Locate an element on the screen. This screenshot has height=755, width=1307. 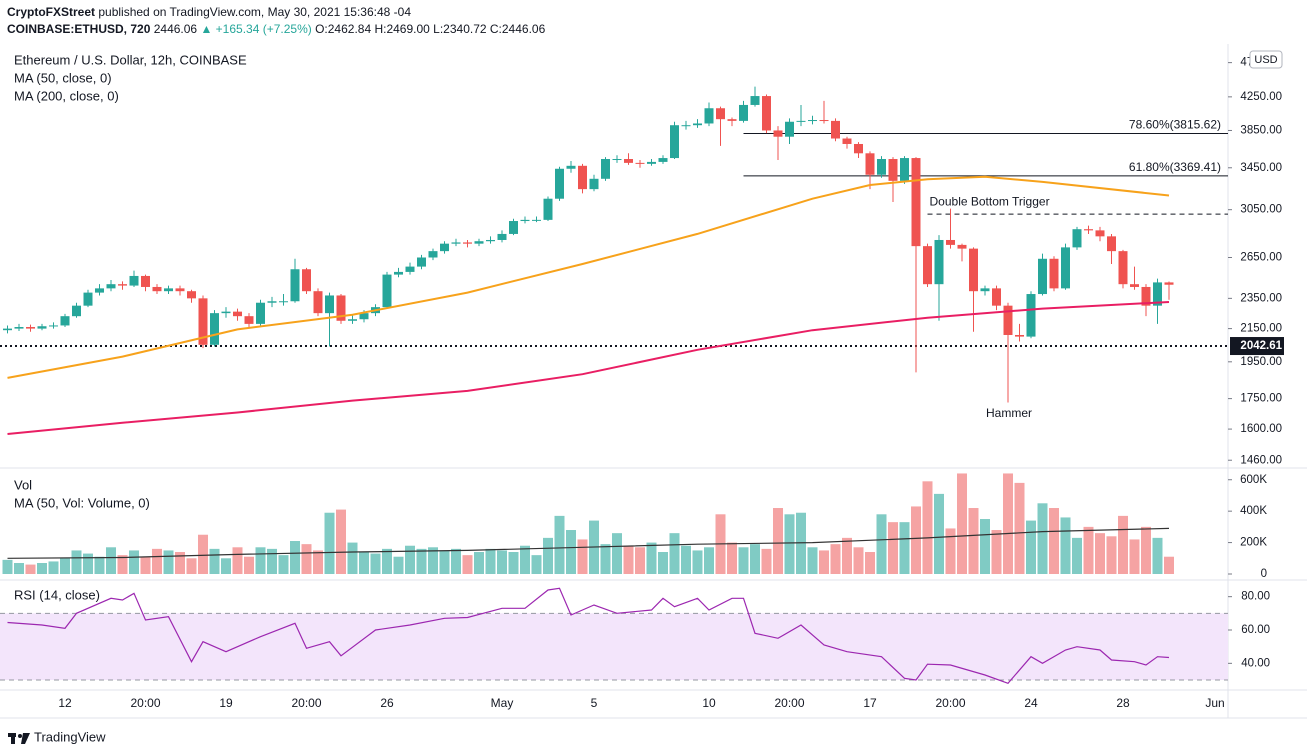
ohlc: O:2462.84 H:2469.00 L:2340.72 C:2446.06 is located at coordinates (430, 29).